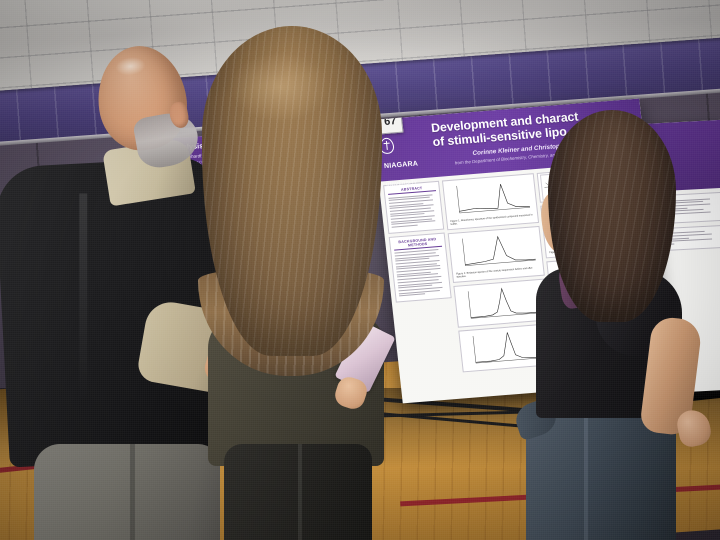 This screenshot has width=720, height=540. What do you see at coordinates (612, 216) in the screenshot?
I see `person-right-hair` at bounding box center [612, 216].